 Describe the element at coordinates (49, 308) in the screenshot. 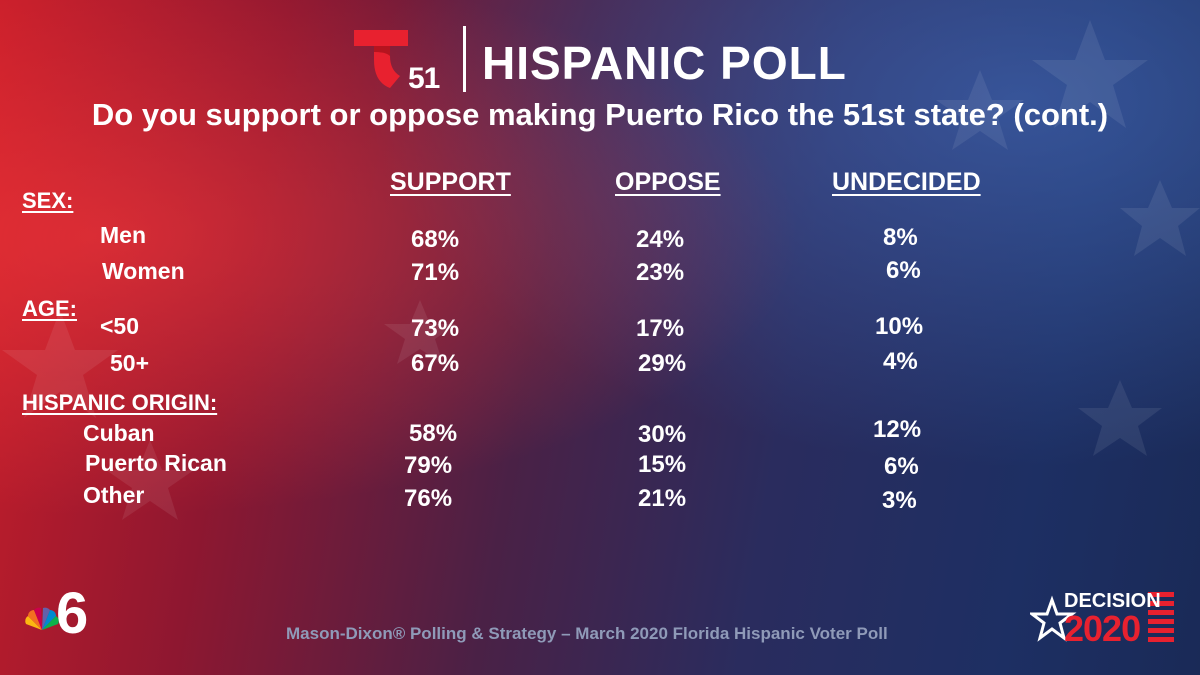

I see `group-label-age: AGE:` at that location.